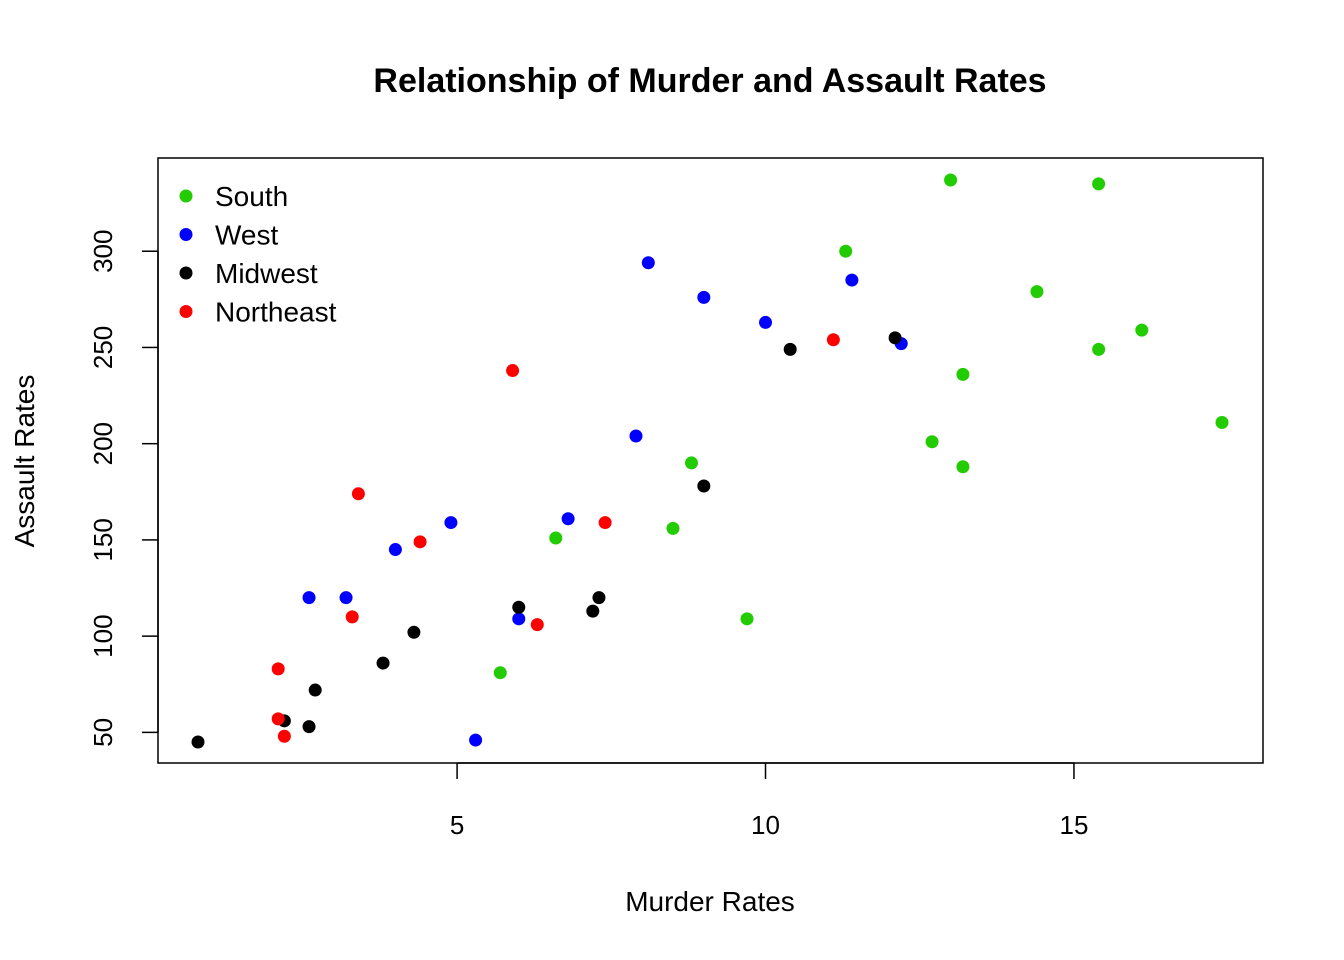  I want to click on y-axis-label: Assault Rates, so click(24, 461).